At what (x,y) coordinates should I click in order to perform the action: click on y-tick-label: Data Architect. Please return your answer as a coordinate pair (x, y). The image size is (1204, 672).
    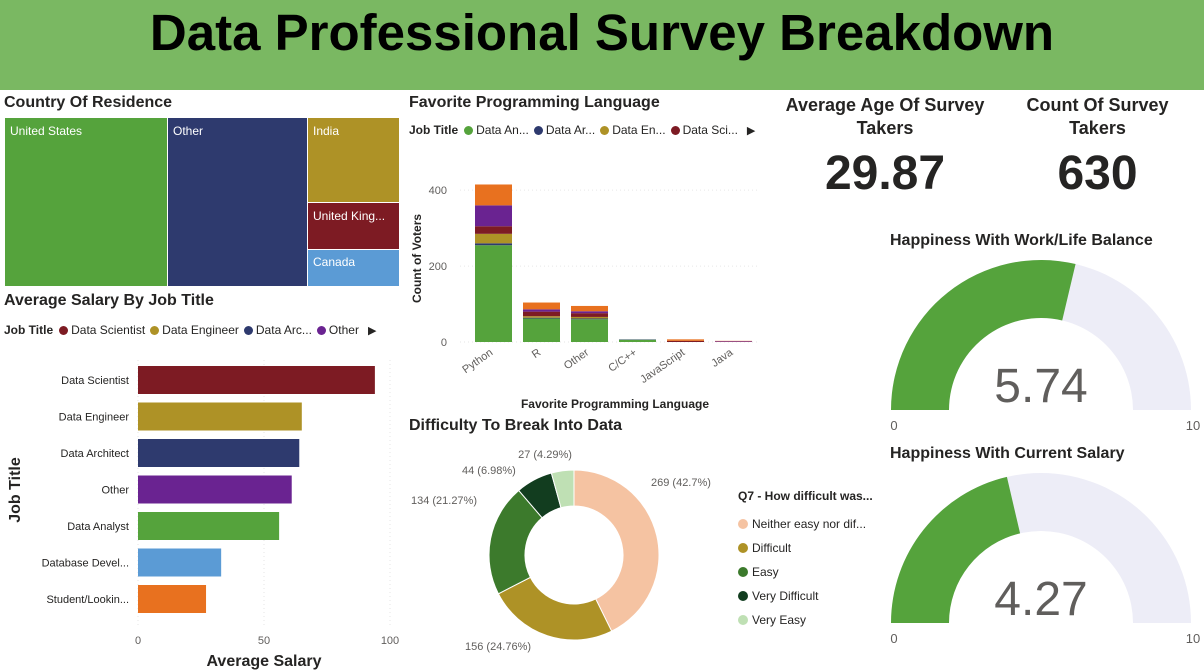
    Looking at the image, I should click on (95, 454).